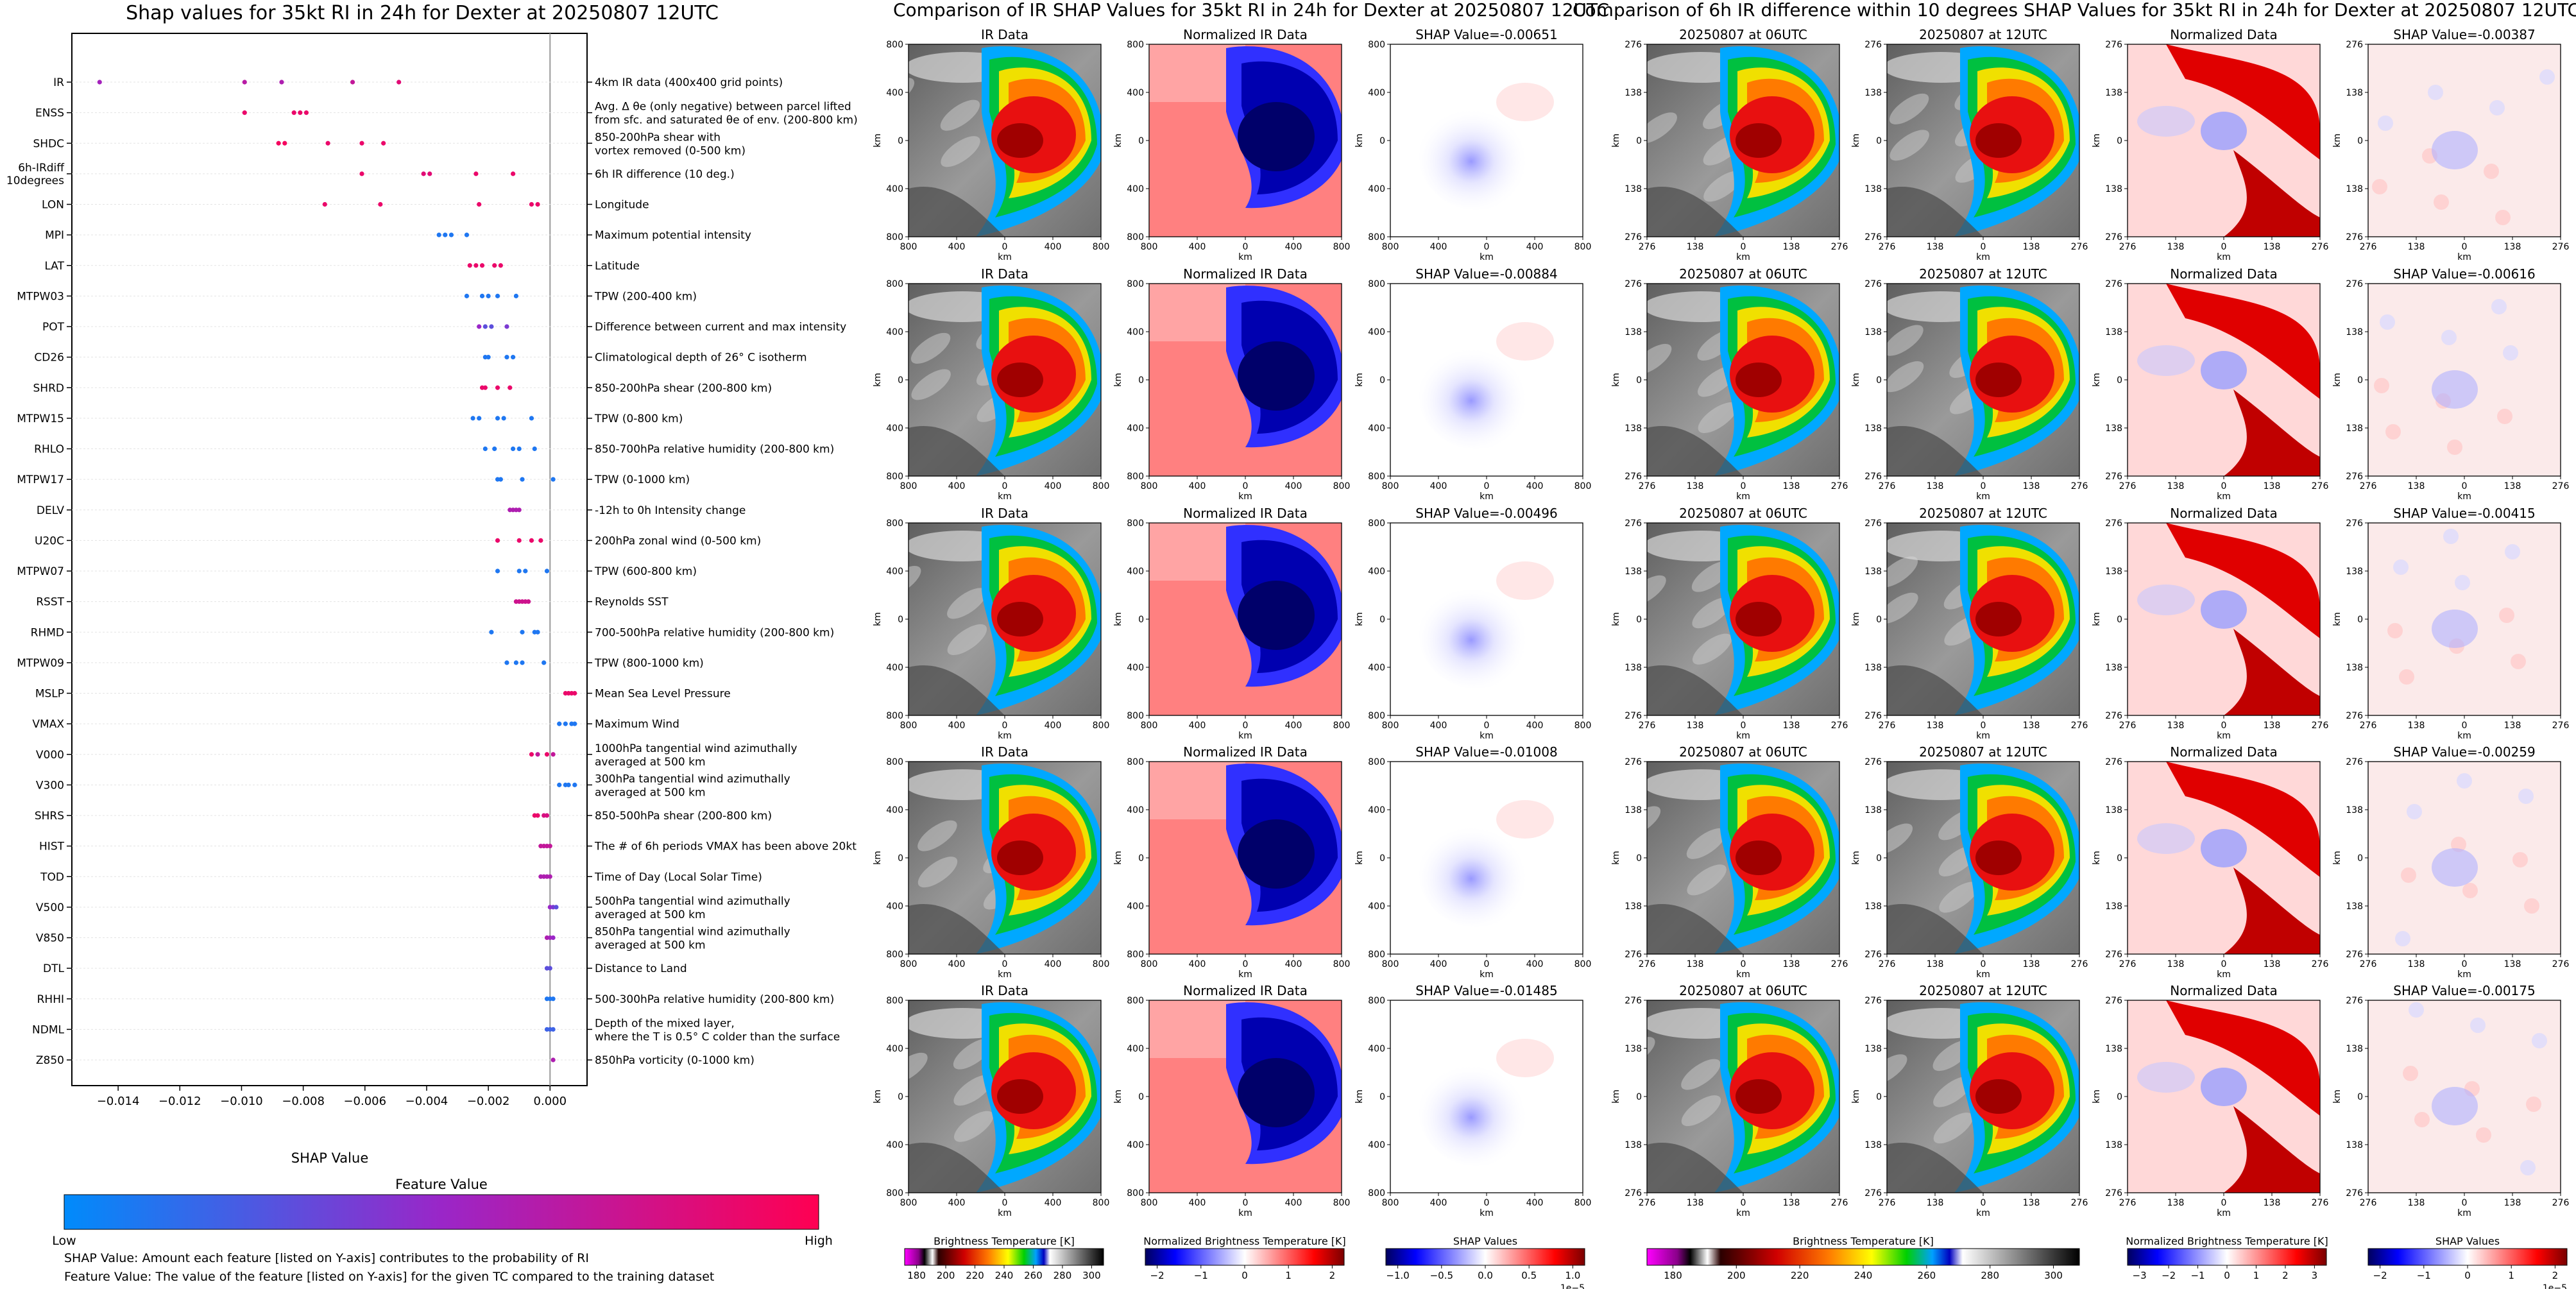  Describe the element at coordinates (665, 175) in the screenshot. I see `feature-description-label: 6h IR difference (10 deg.)` at that location.